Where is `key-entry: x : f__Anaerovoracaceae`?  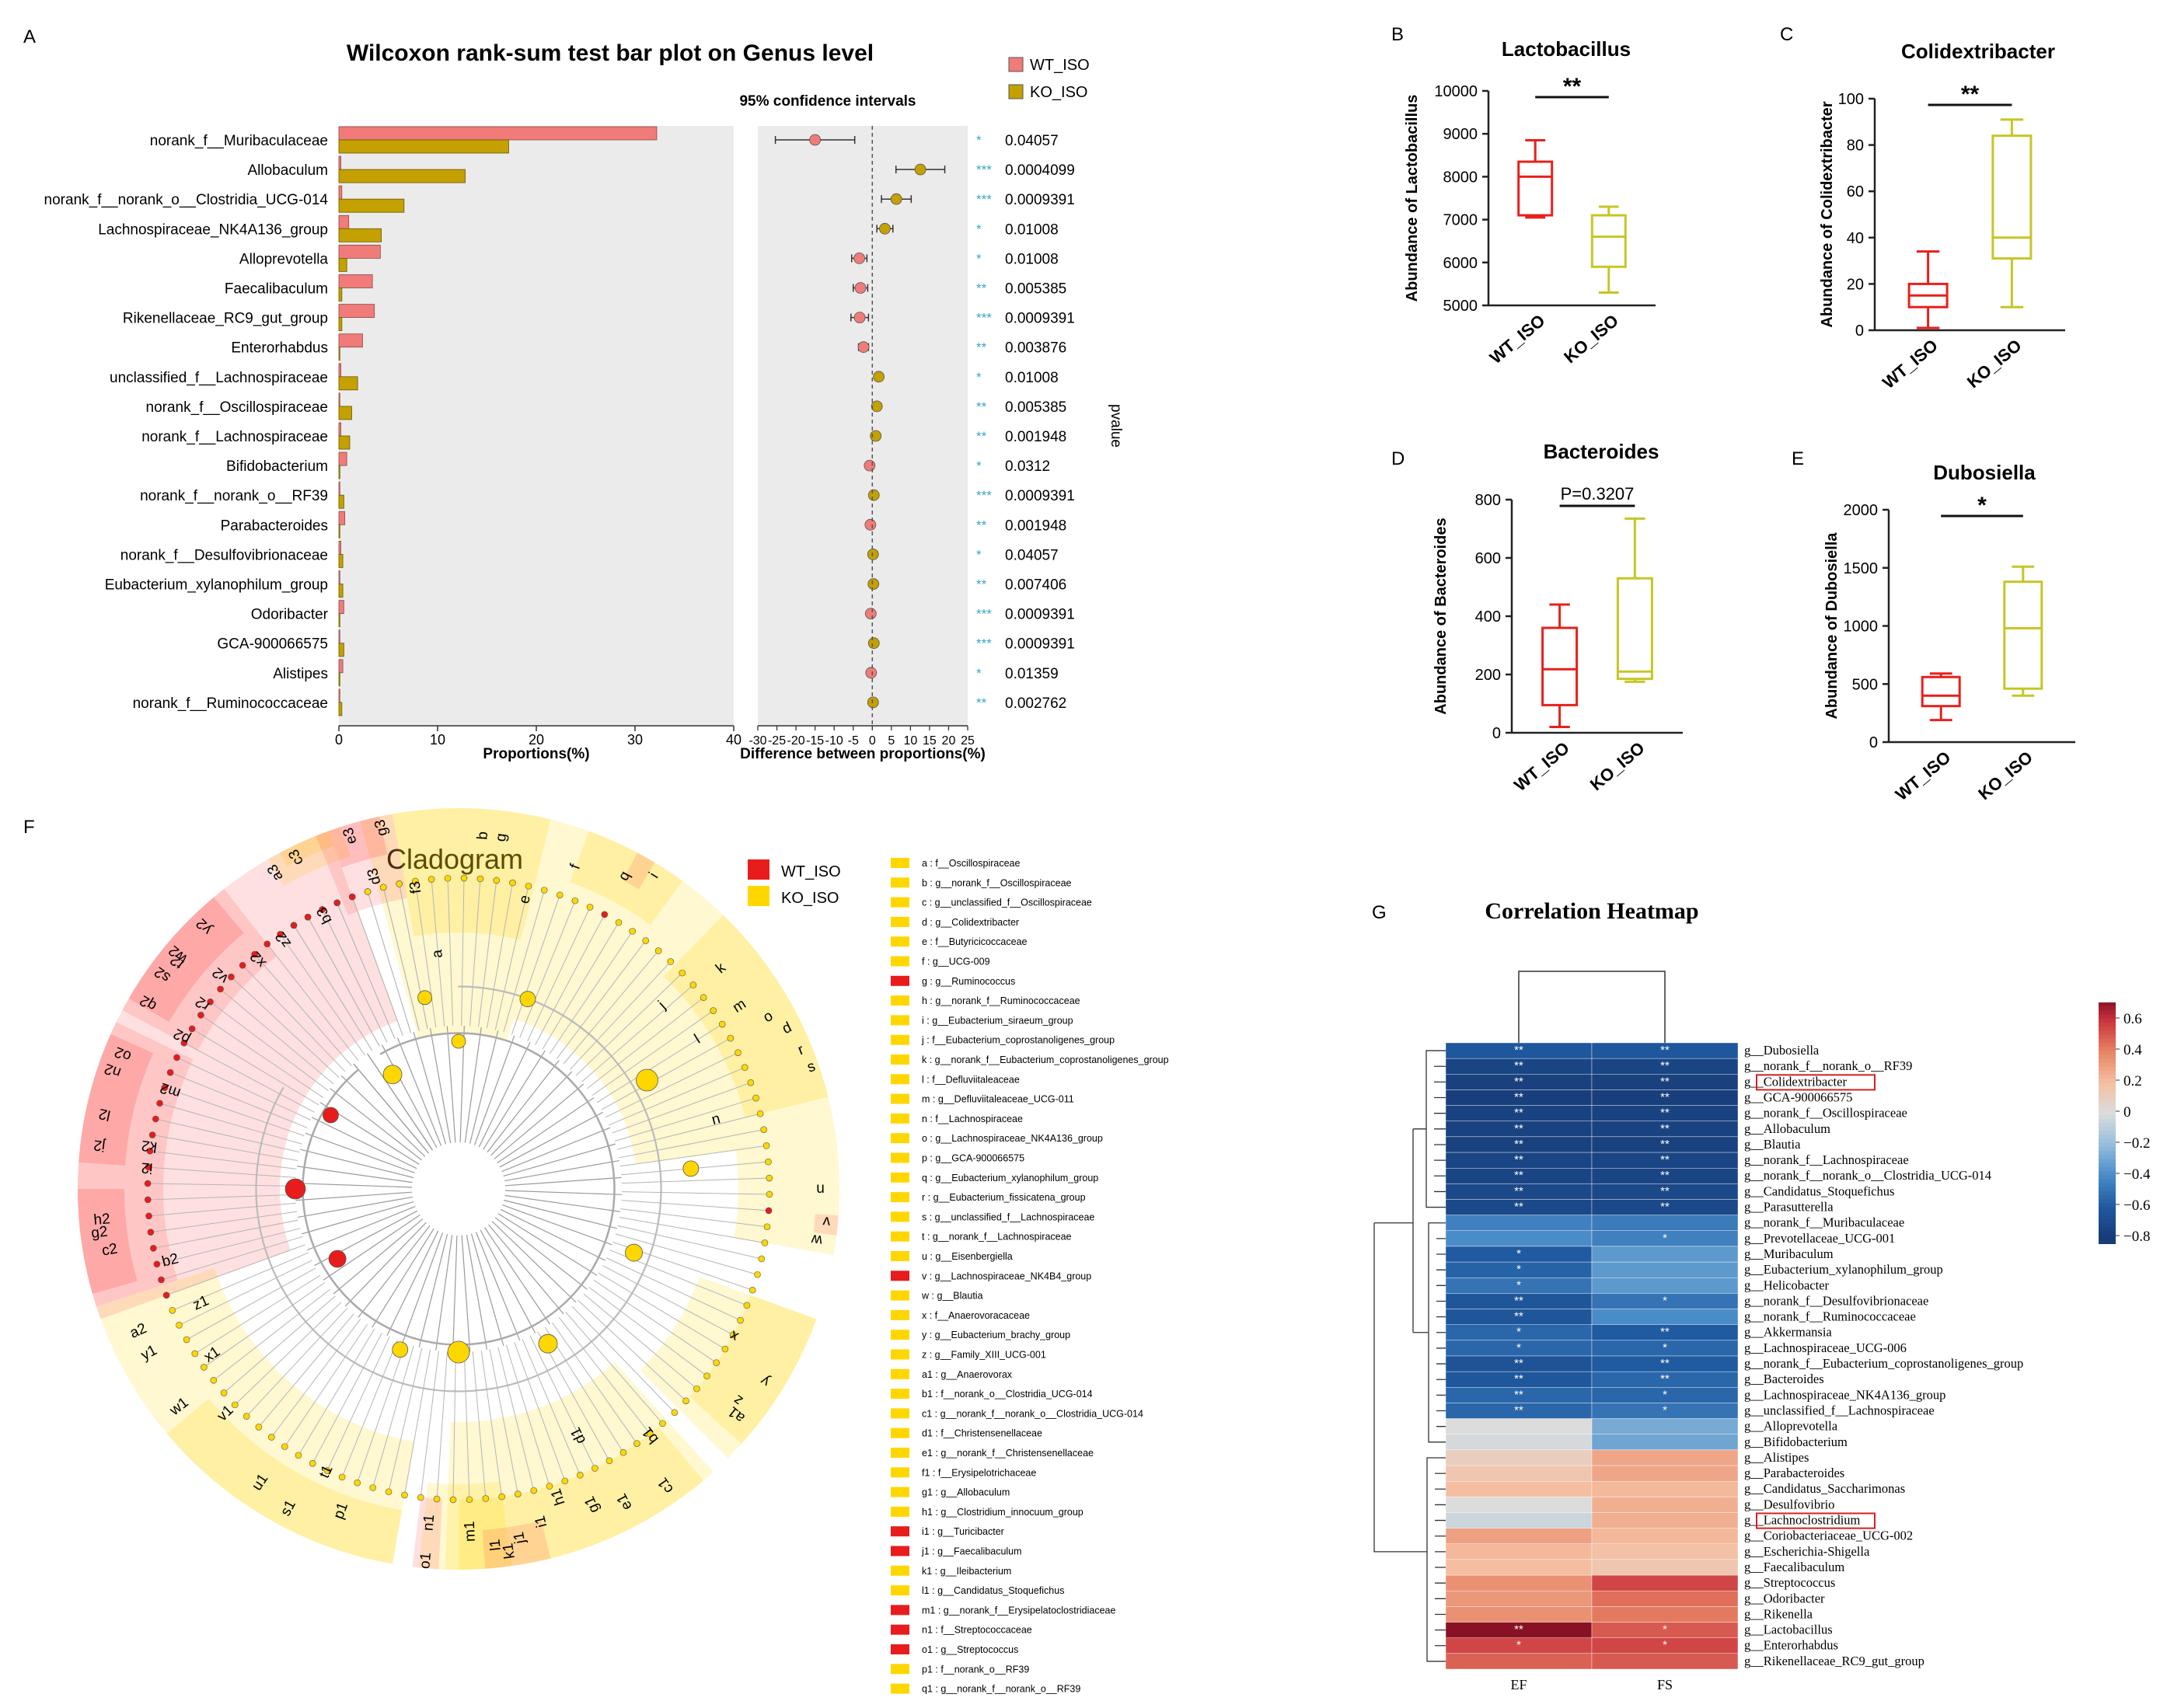
key-entry: x : f__Anaerovoracaceae is located at coordinates (976, 1316).